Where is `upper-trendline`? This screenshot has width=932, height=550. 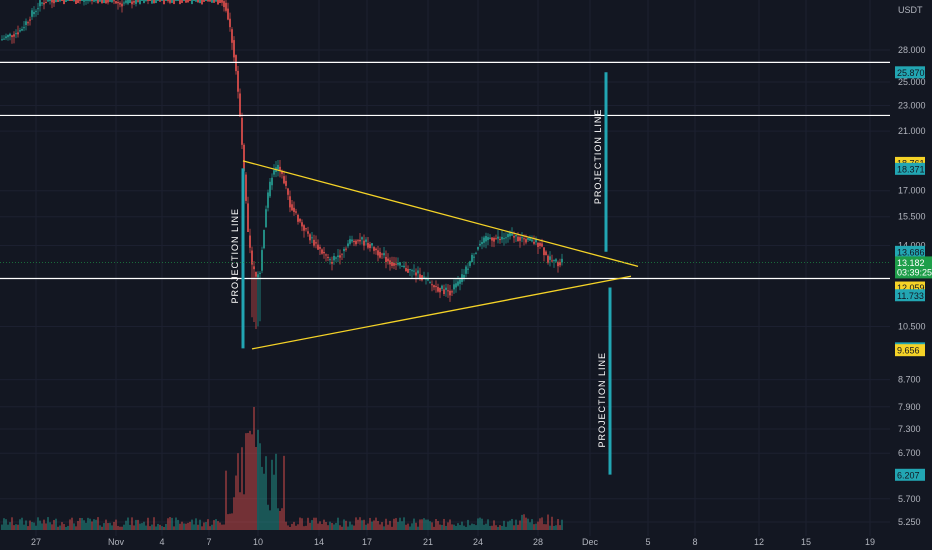 upper-trendline is located at coordinates (440, 213).